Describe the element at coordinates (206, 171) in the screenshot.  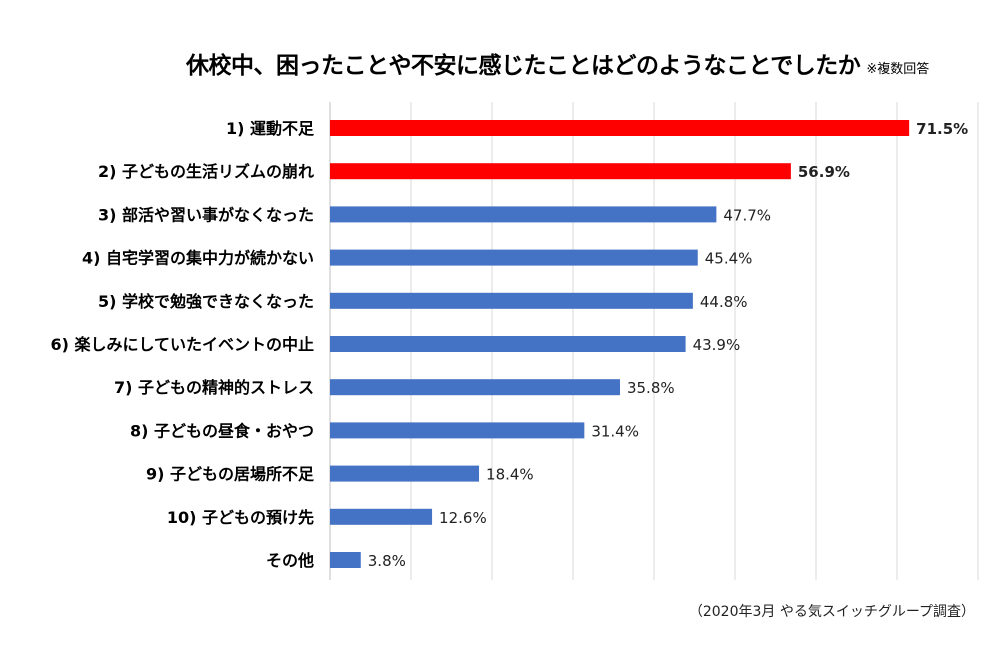
I see `category-label: 2) 子どもの生活リズムの崩れ` at that location.